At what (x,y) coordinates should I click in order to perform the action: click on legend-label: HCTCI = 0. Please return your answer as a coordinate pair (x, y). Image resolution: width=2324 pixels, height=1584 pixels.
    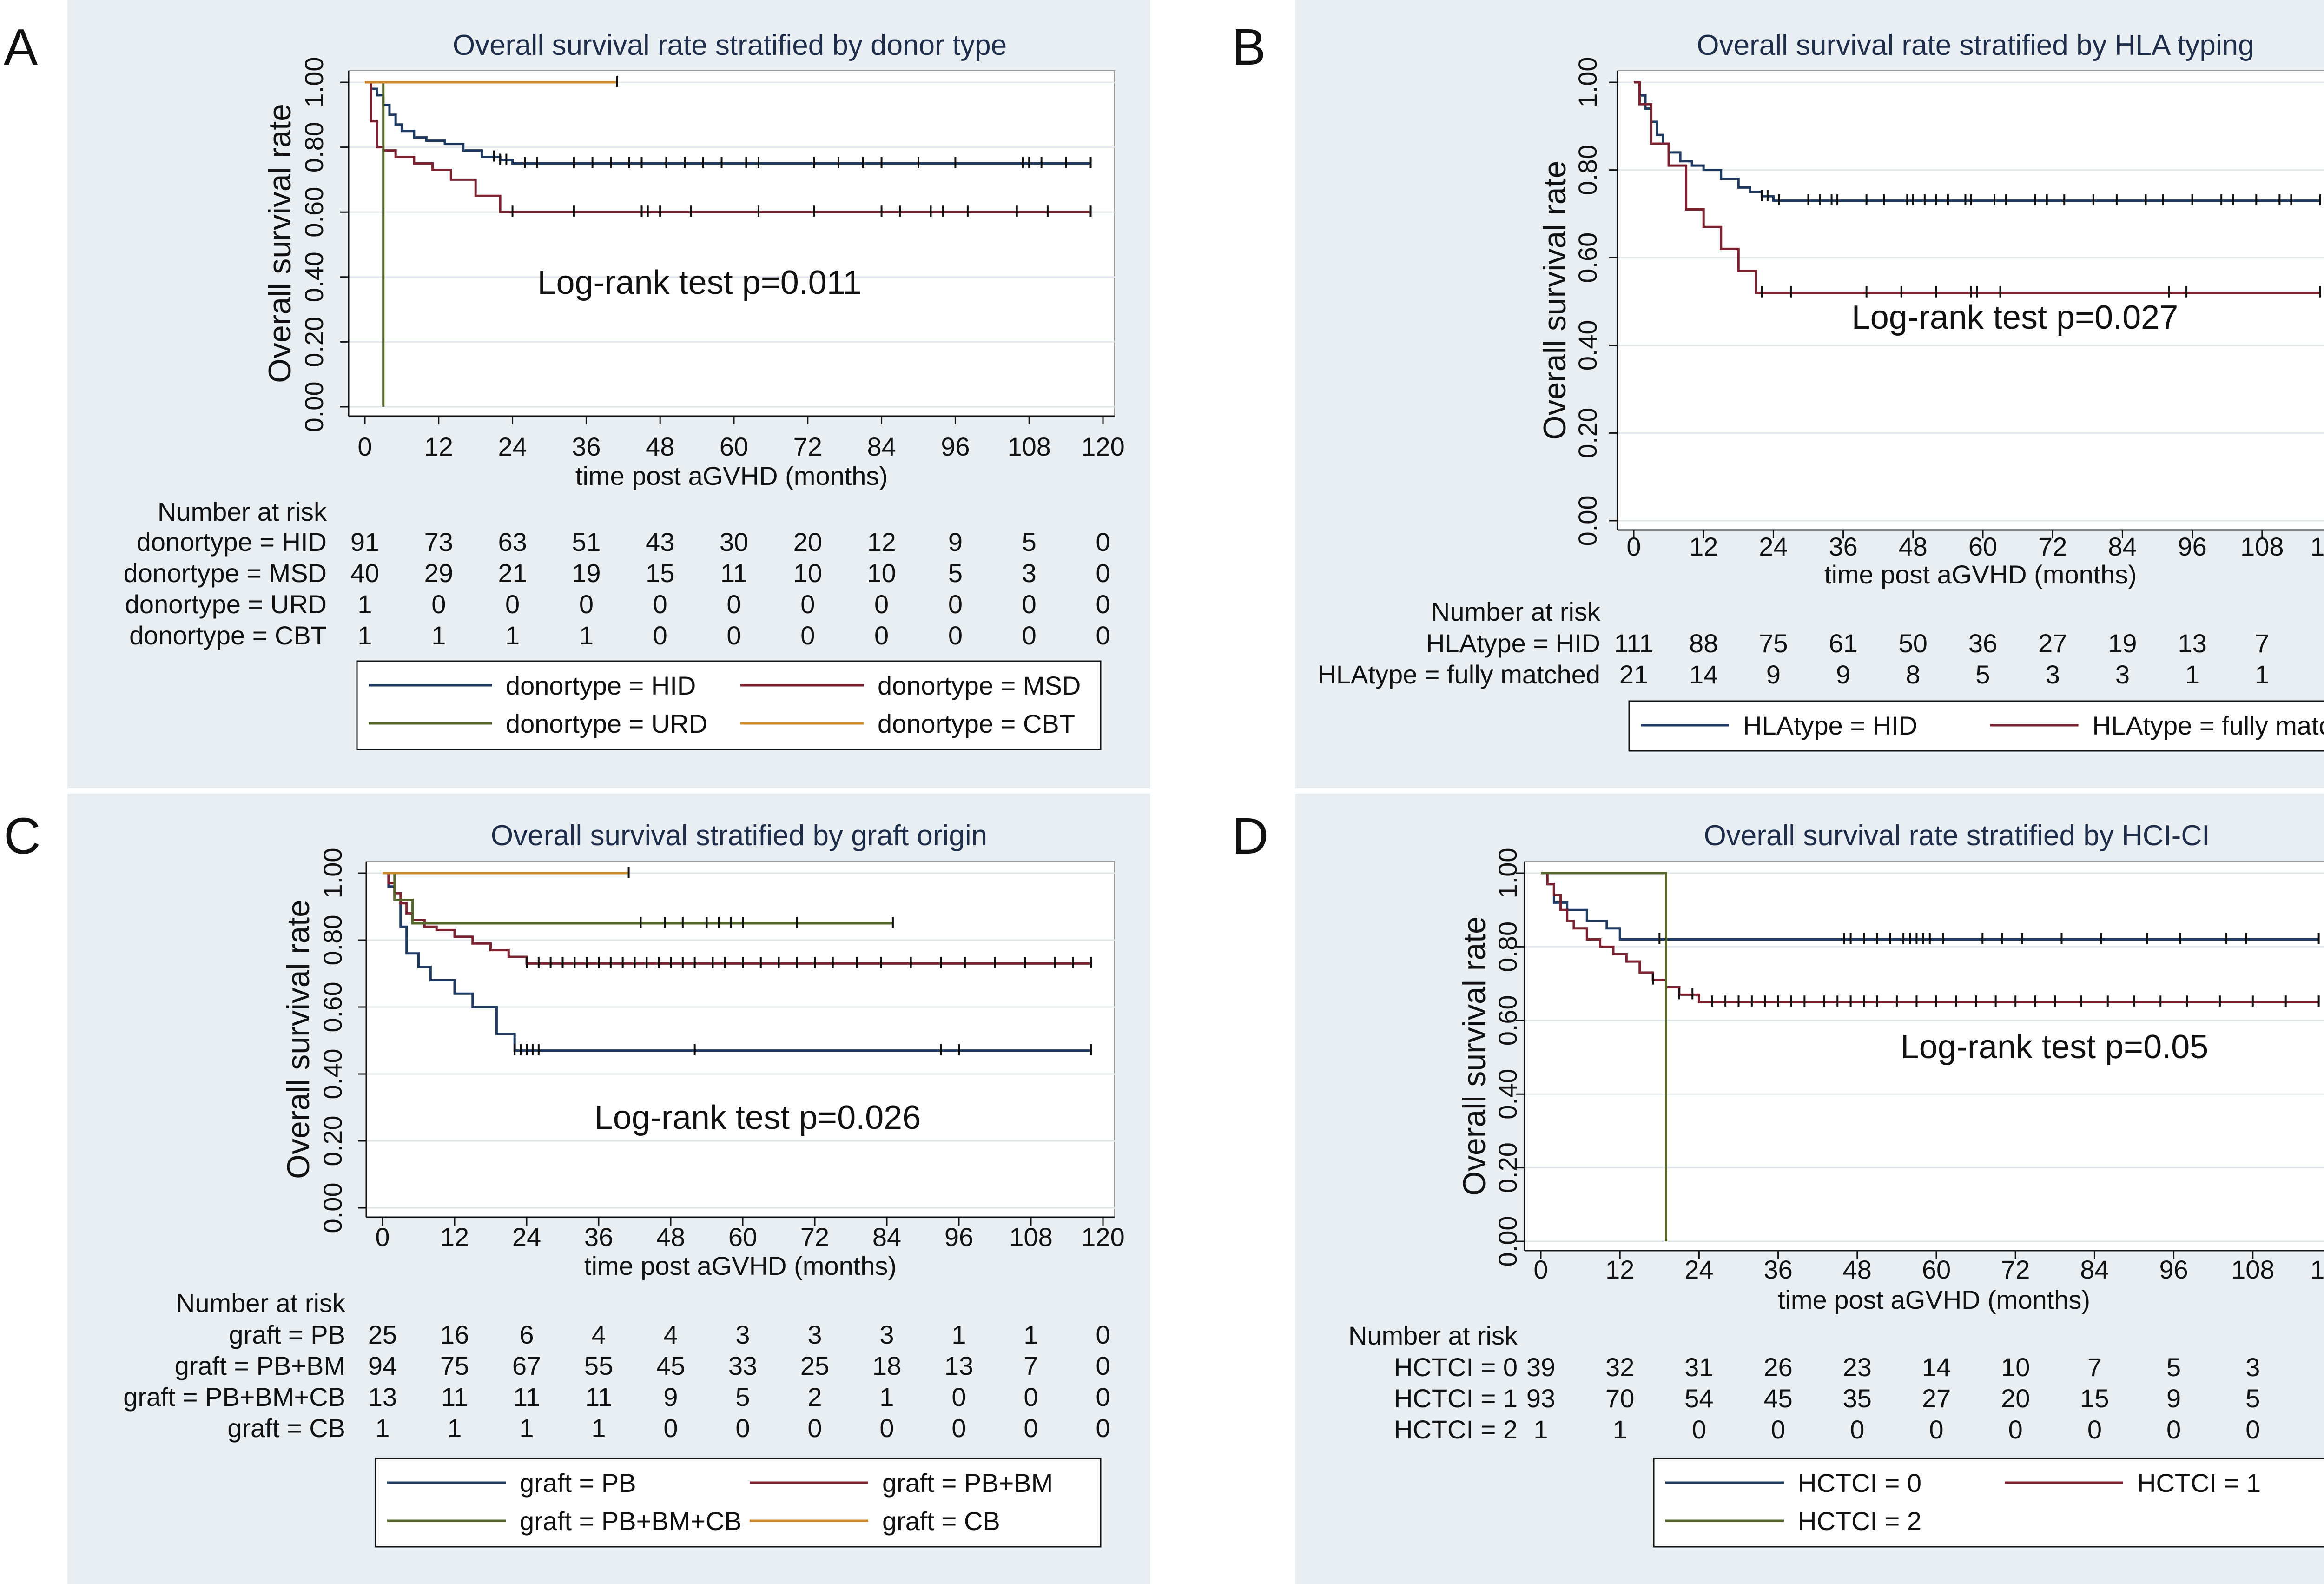
    Looking at the image, I should click on (1859, 1483).